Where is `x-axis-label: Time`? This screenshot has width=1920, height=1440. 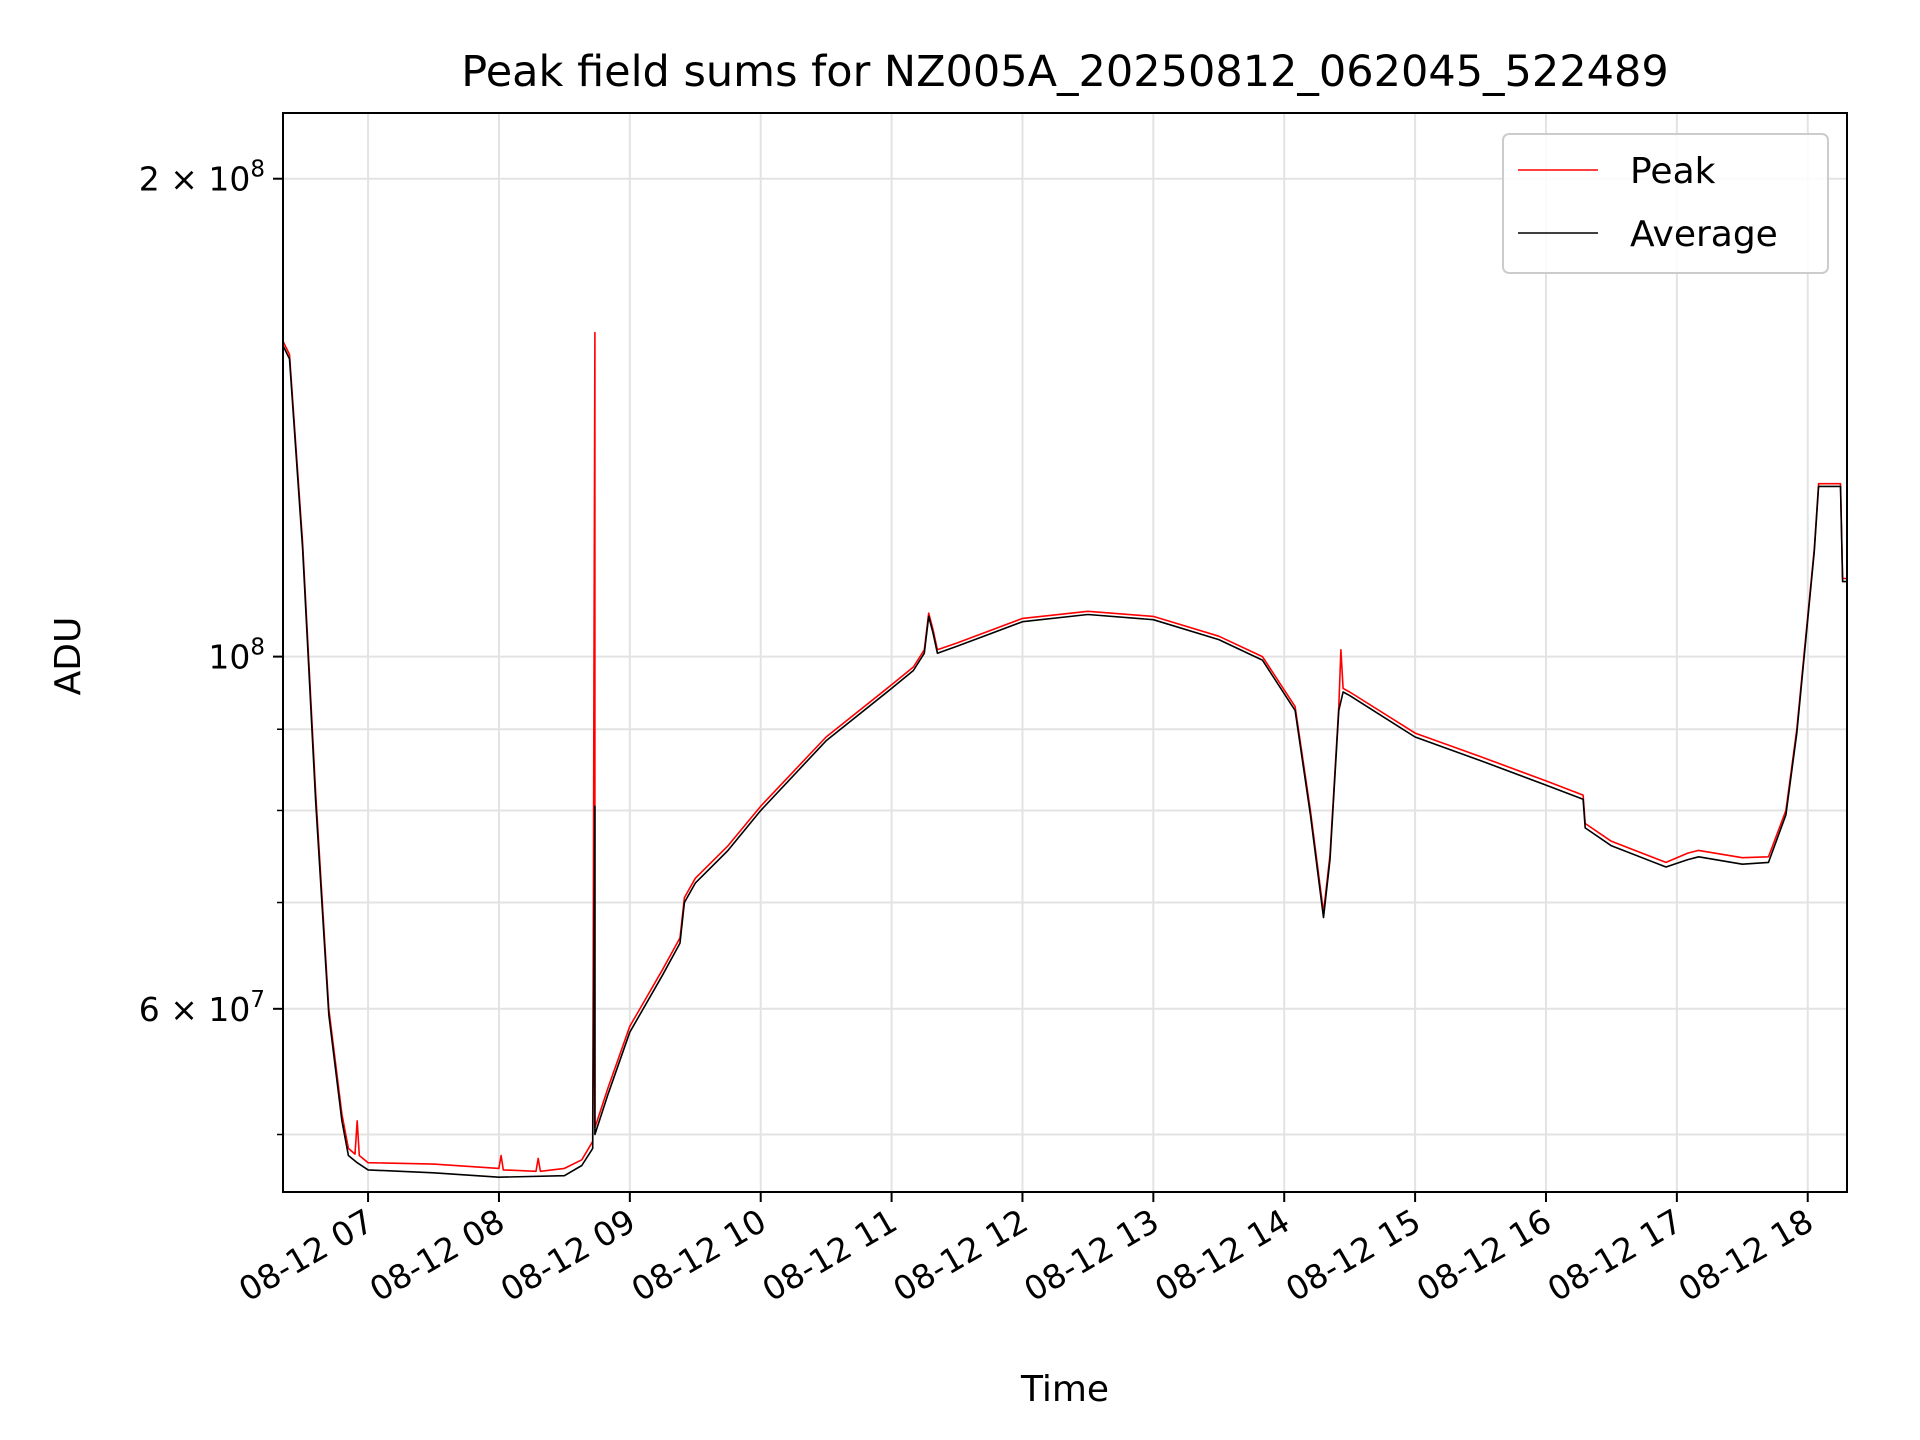
x-axis-label: Time is located at coordinates (1064, 1389).